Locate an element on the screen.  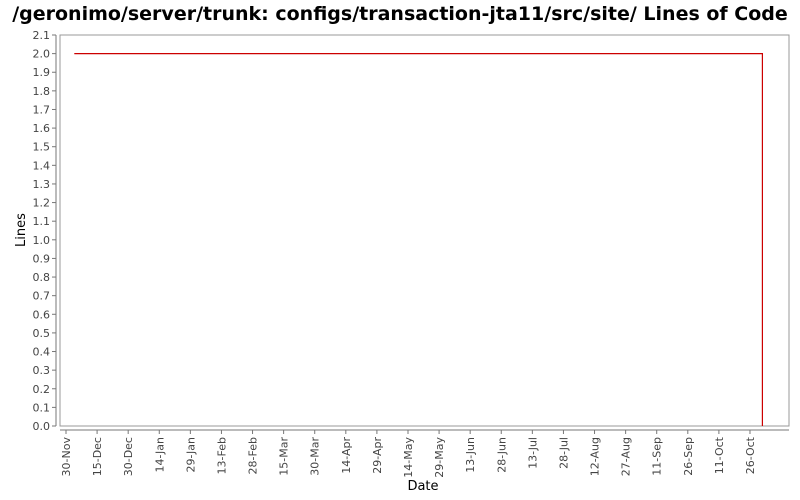
y-tick-label: 0.7 is located at coordinates (42, 296).